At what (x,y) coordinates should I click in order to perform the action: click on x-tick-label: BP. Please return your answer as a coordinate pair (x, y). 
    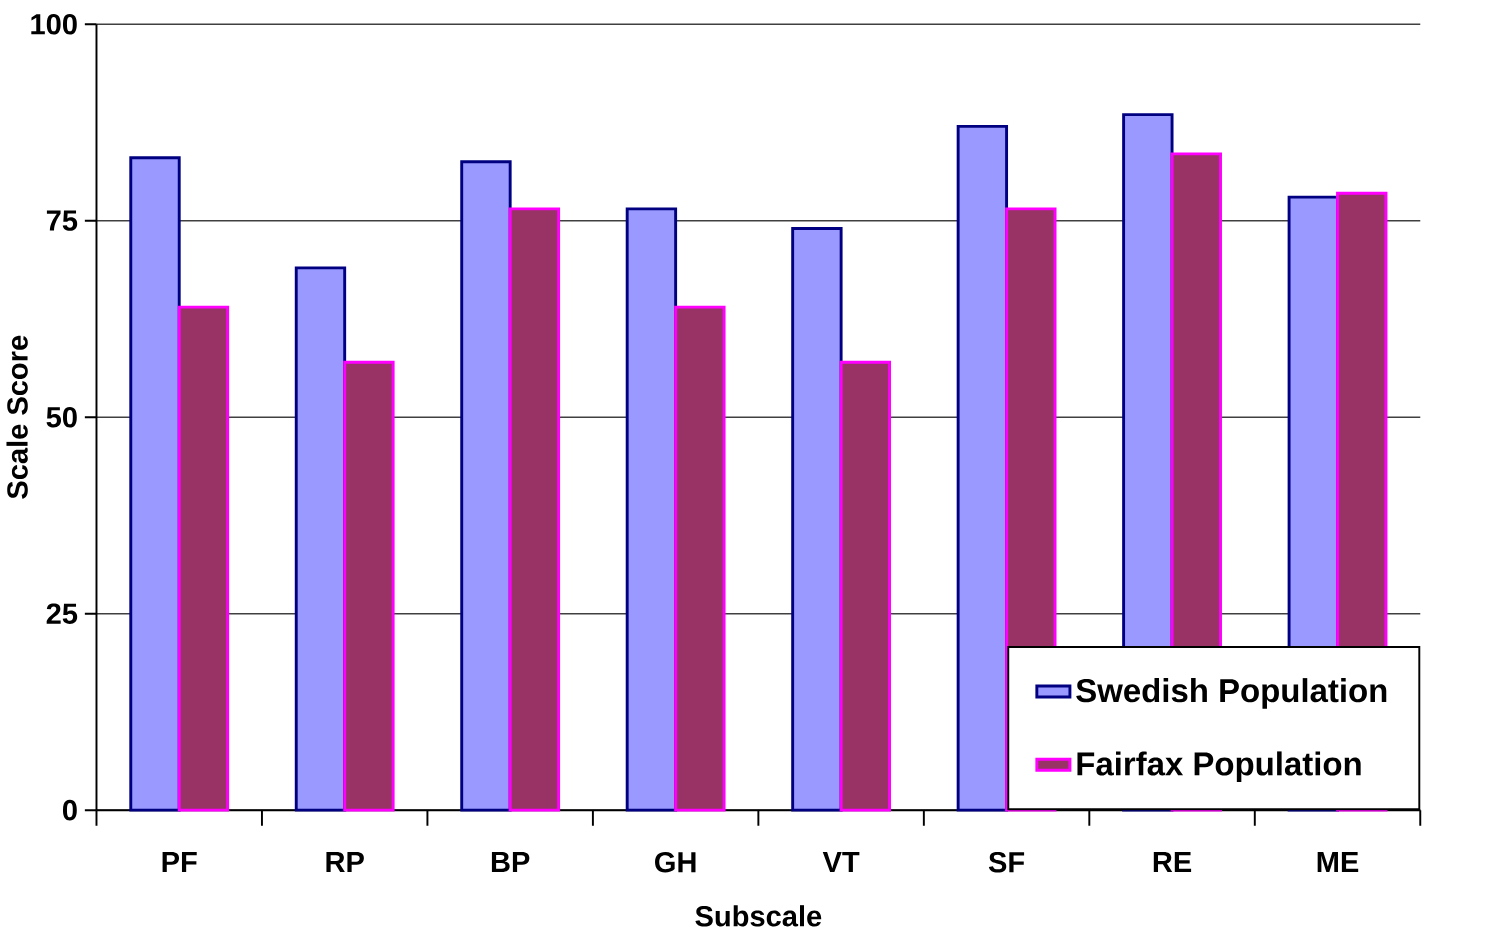
    Looking at the image, I should click on (510, 861).